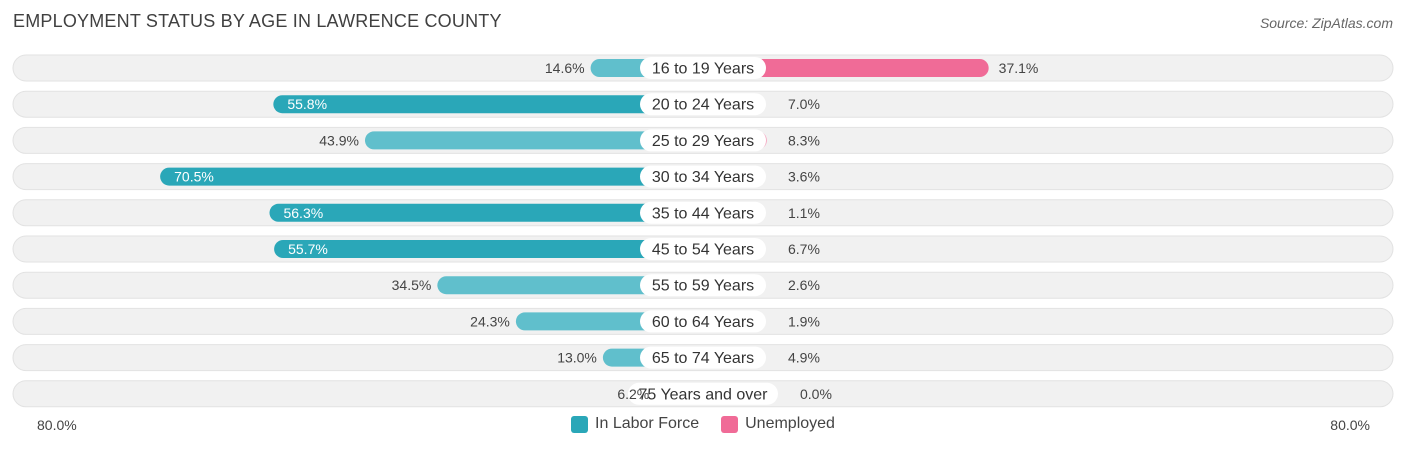 This screenshot has width=1406, height=450. I want to click on legend-swatch-unemployed, so click(730, 424).